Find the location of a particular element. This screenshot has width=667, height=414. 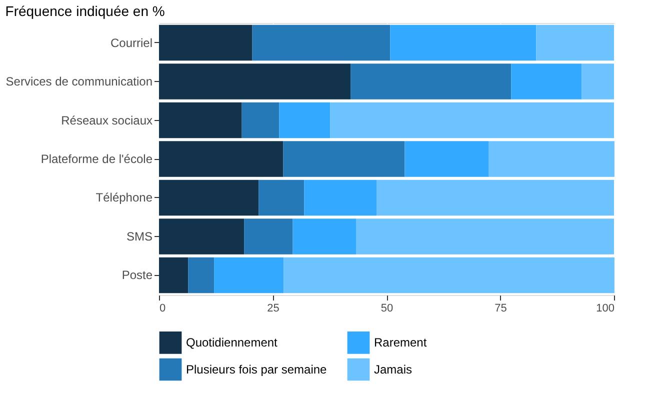

x-tick-label: 25 is located at coordinates (273, 308).